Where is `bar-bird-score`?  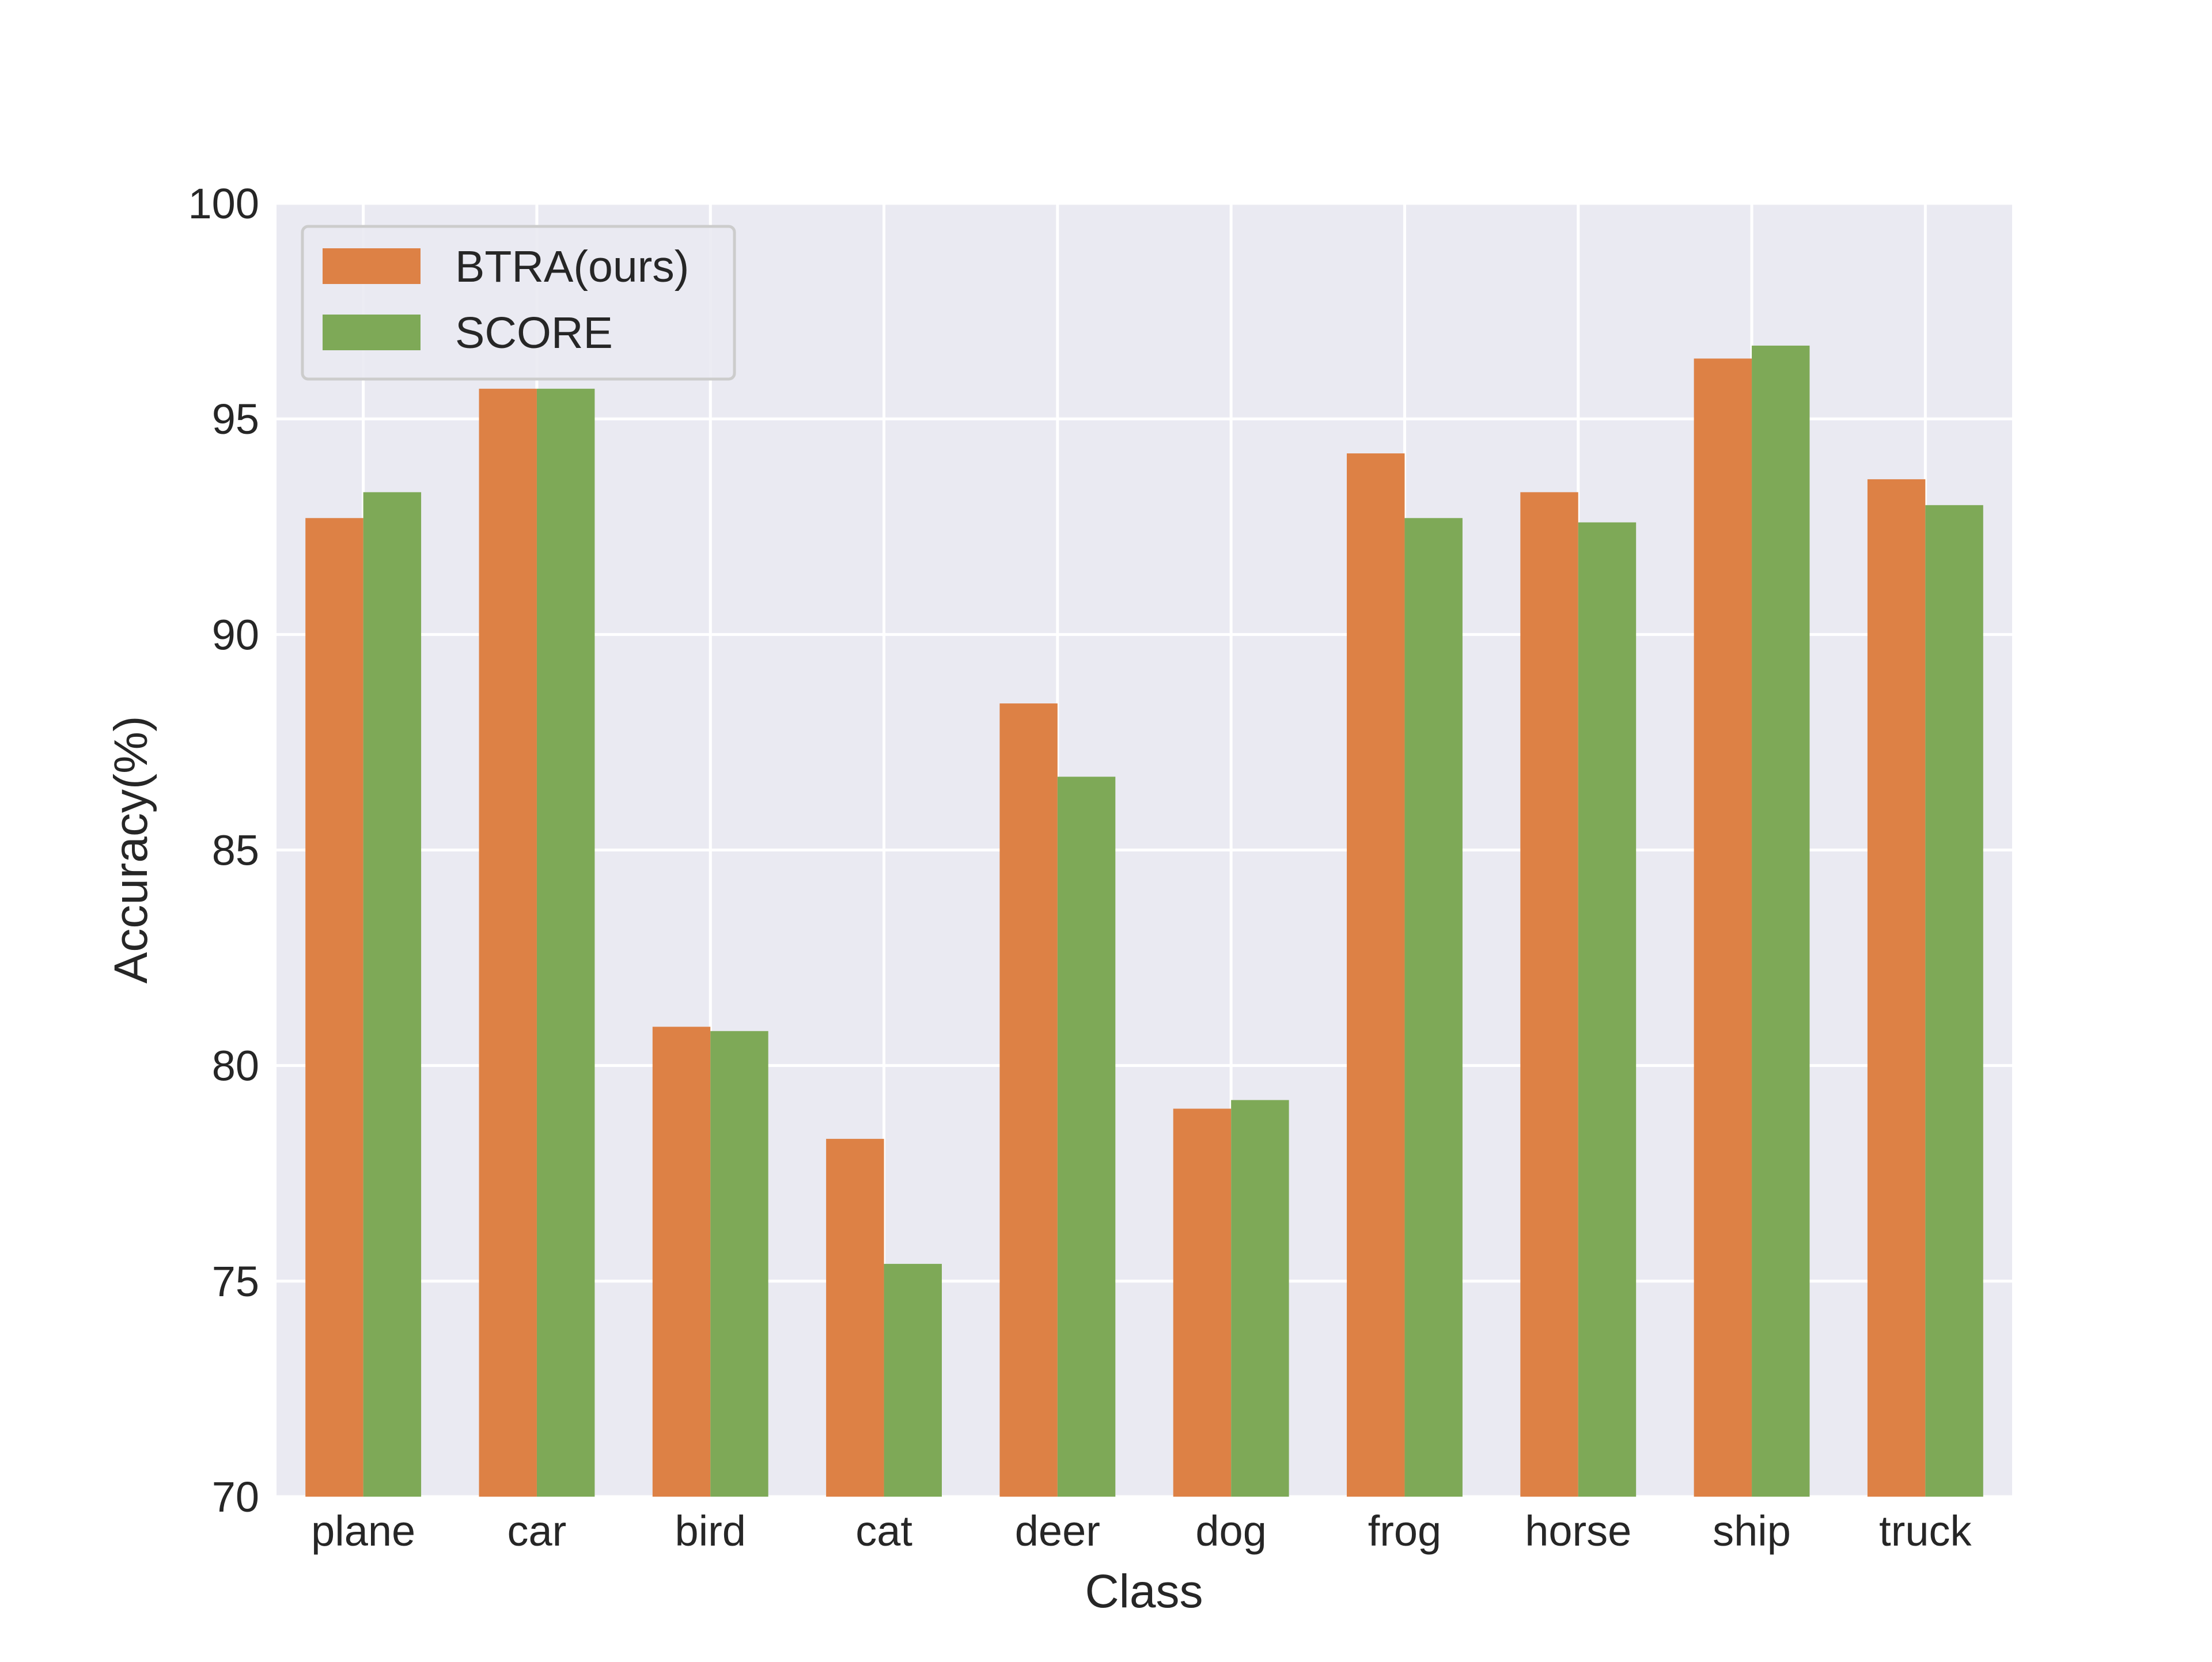 bar-bird-score is located at coordinates (739, 1264).